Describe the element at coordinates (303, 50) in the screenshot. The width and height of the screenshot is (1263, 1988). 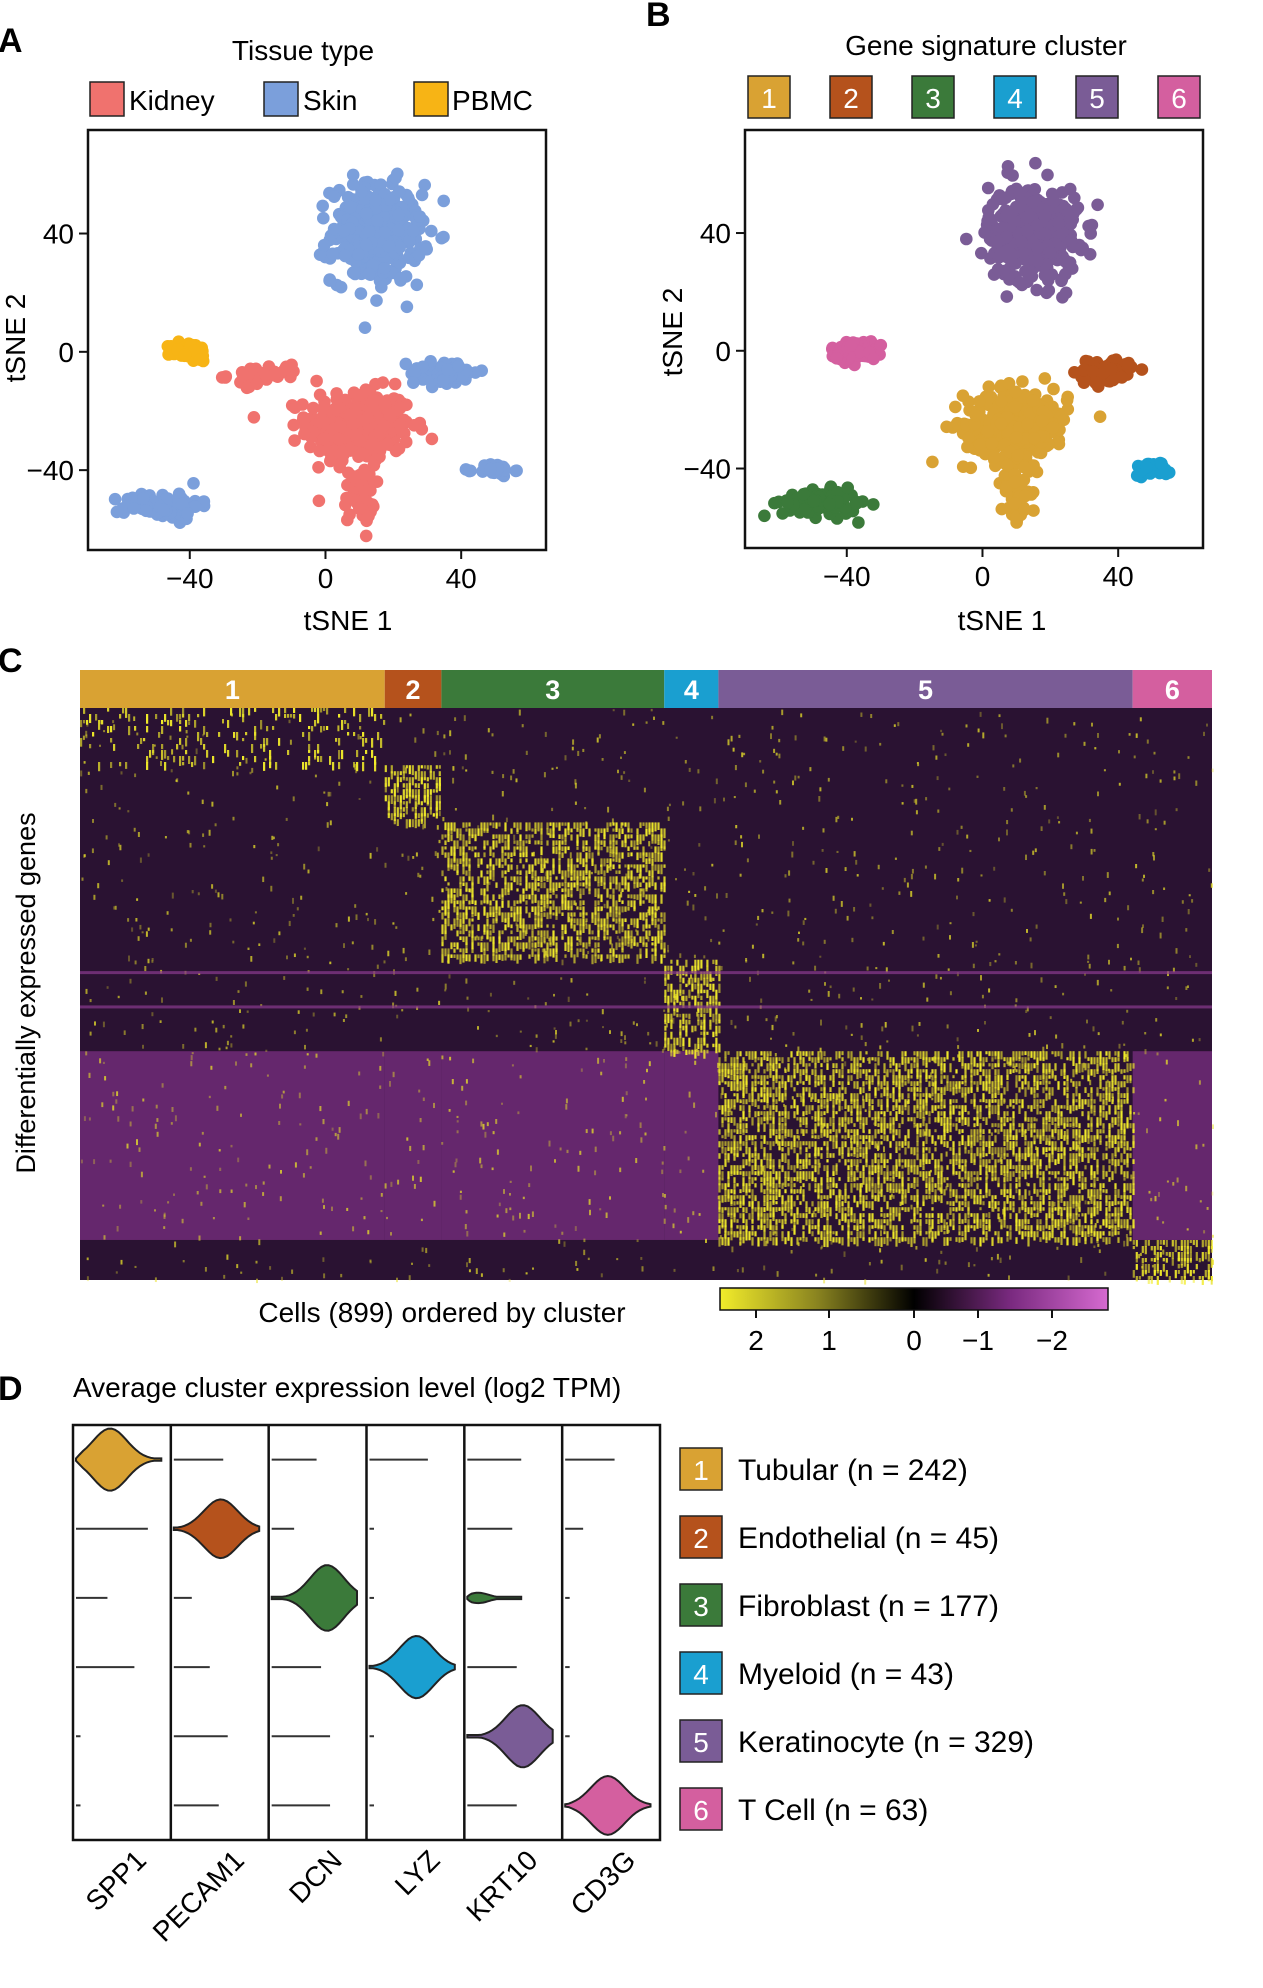
I see `panel-a-title: Tissue type` at that location.